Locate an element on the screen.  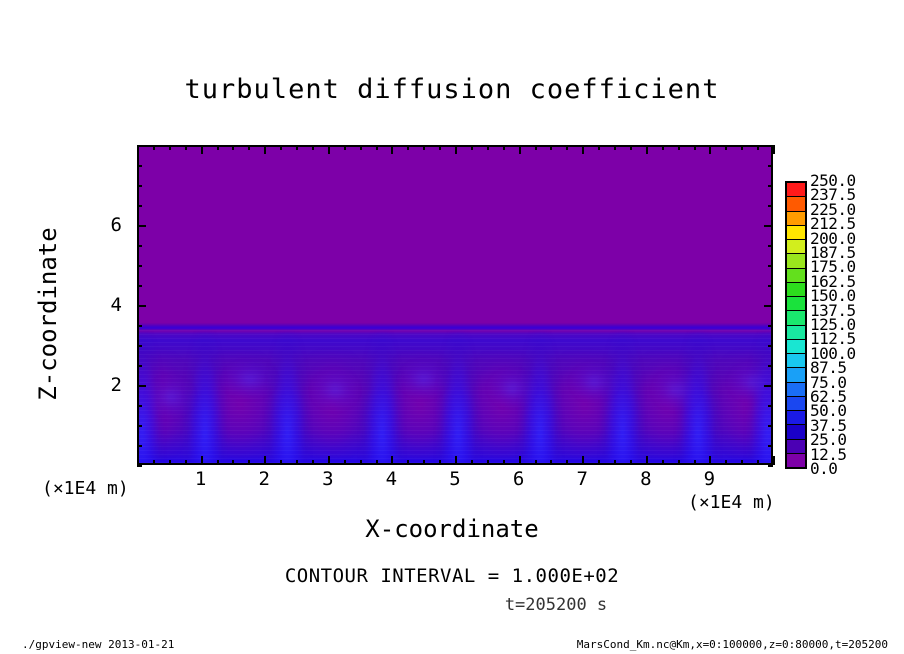
x-axis-tick-label: 5 is located at coordinates (455, 479).